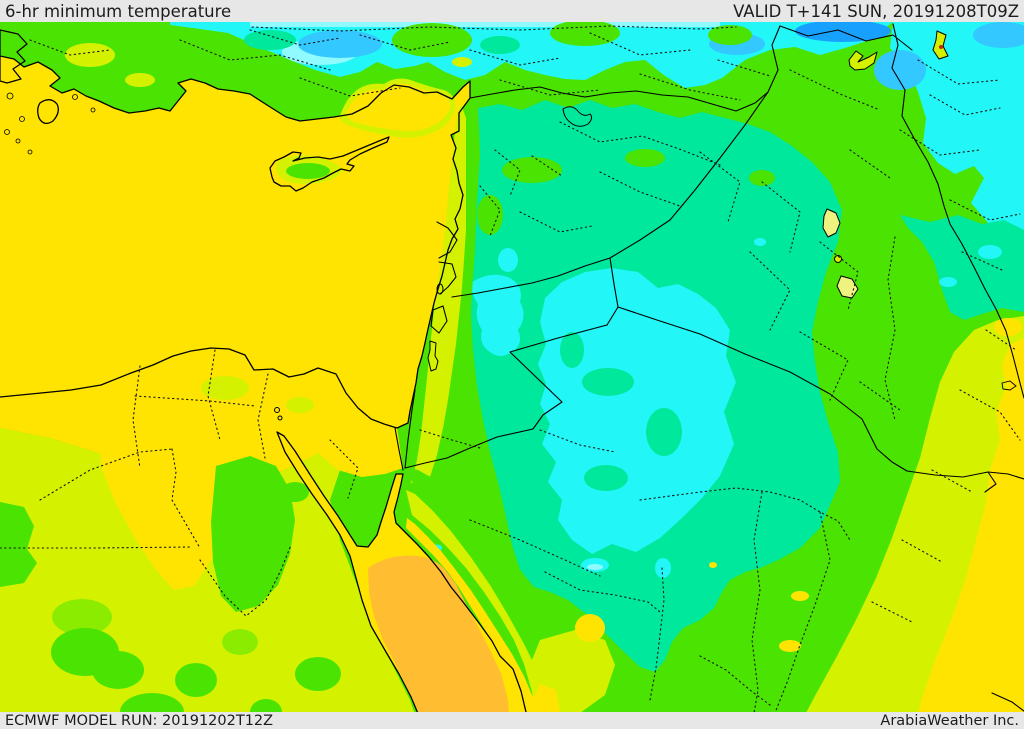  Describe the element at coordinates (820, 393) in the screenshot. I see `saudi-iraq-border` at that location.